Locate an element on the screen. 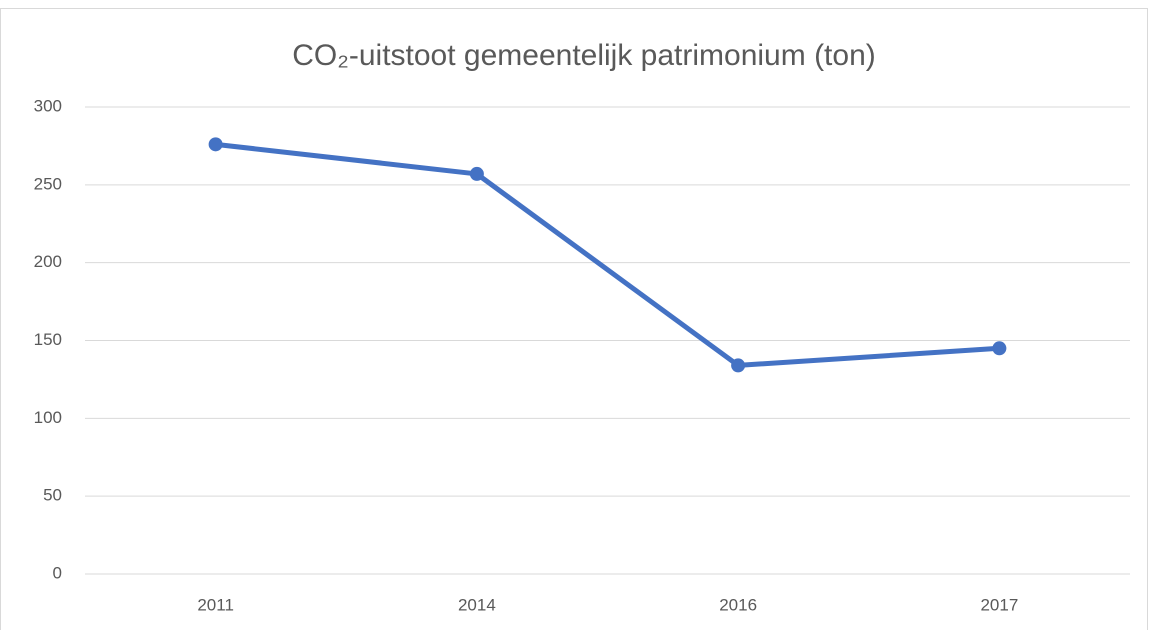  y-tick-label: 300 is located at coordinates (48, 105).